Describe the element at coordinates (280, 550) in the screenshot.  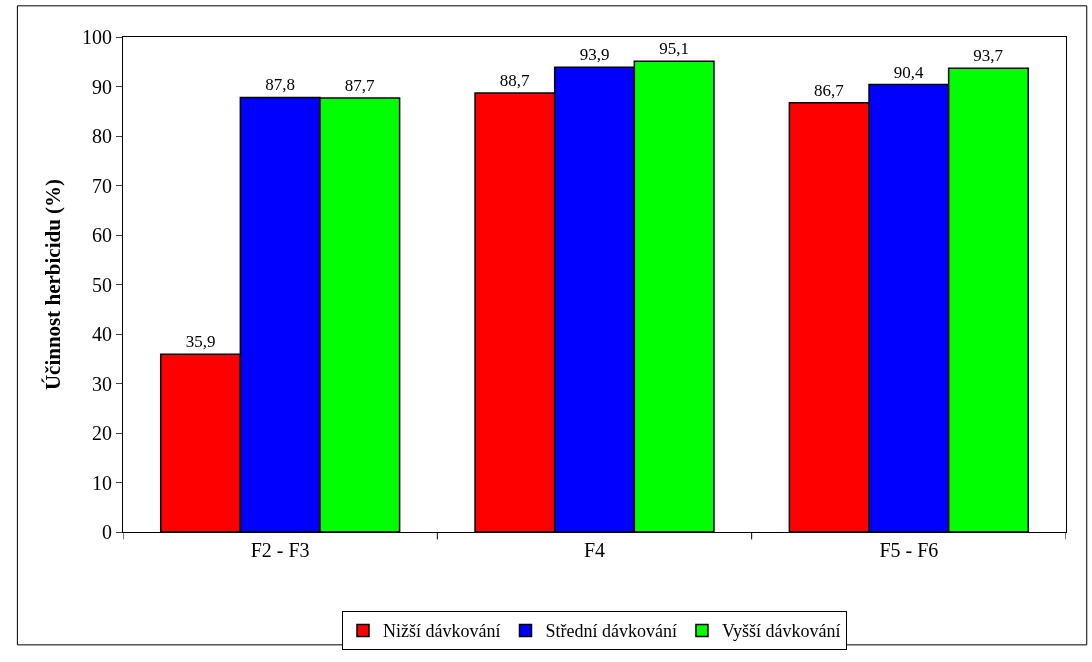
I see `x-tick-label: F2 - F3` at that location.